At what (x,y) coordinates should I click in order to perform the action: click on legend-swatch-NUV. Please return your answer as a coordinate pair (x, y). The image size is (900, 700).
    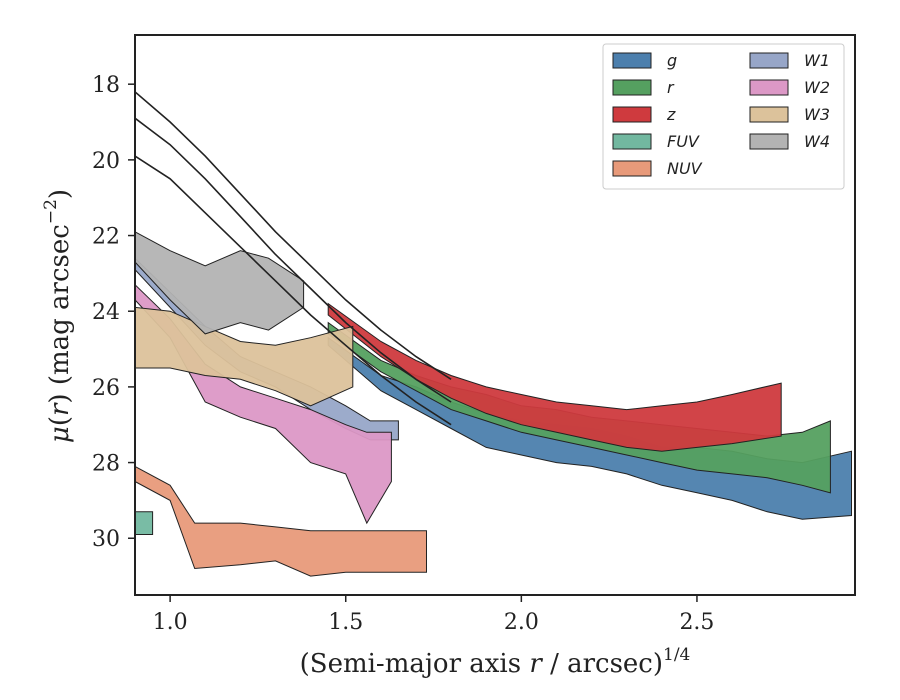
    Looking at the image, I should click on (632, 168).